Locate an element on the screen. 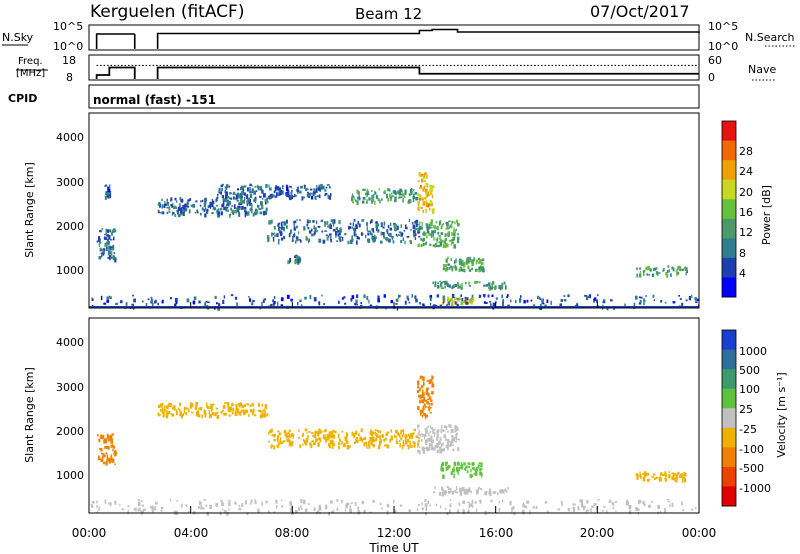 The height and width of the screenshot is (554, 800). vel-cbar-tick-1000: 1000 is located at coordinates (753, 351).